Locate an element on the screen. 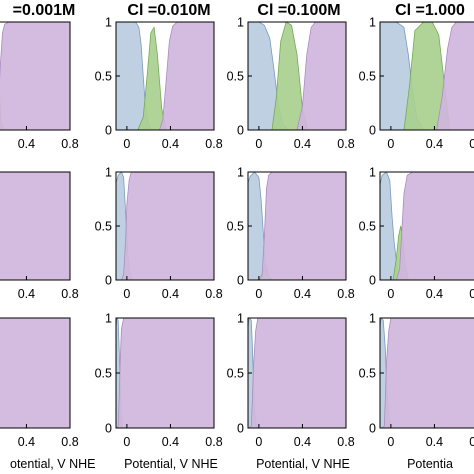  column-title: =0.001M is located at coordinates (44, 10).